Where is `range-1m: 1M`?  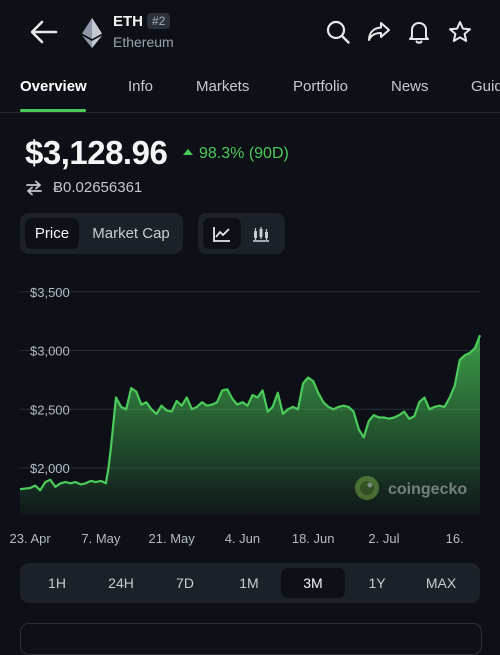 range-1m: 1M is located at coordinates (249, 583).